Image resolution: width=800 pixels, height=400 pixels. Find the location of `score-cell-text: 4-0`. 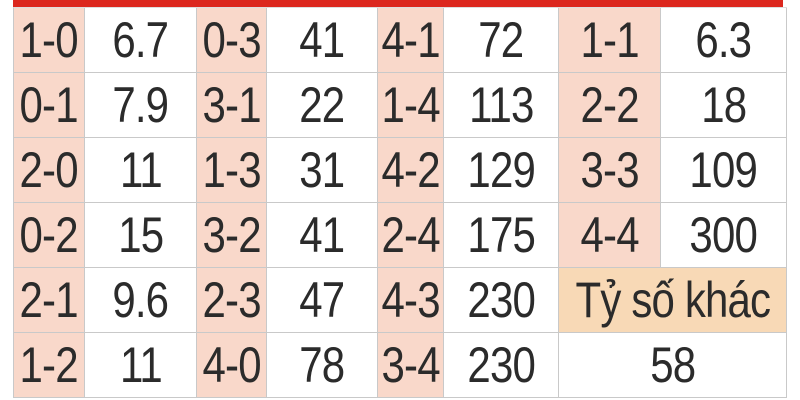

score-cell-text: 4-0 is located at coordinates (231, 365).